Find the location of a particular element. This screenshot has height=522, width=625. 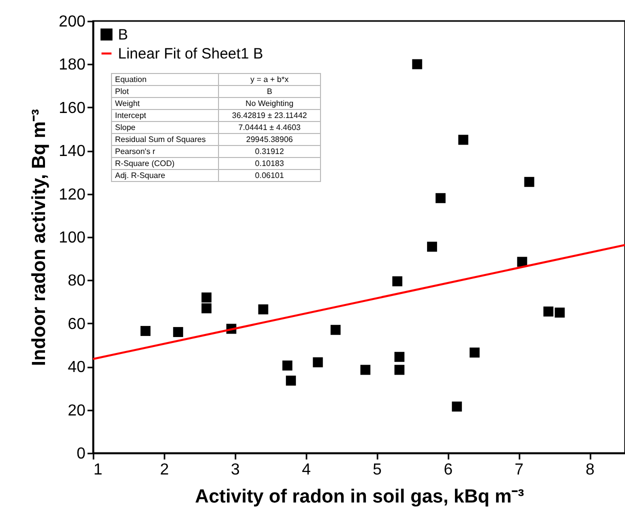

annotation: B is located at coordinates (269, 92).